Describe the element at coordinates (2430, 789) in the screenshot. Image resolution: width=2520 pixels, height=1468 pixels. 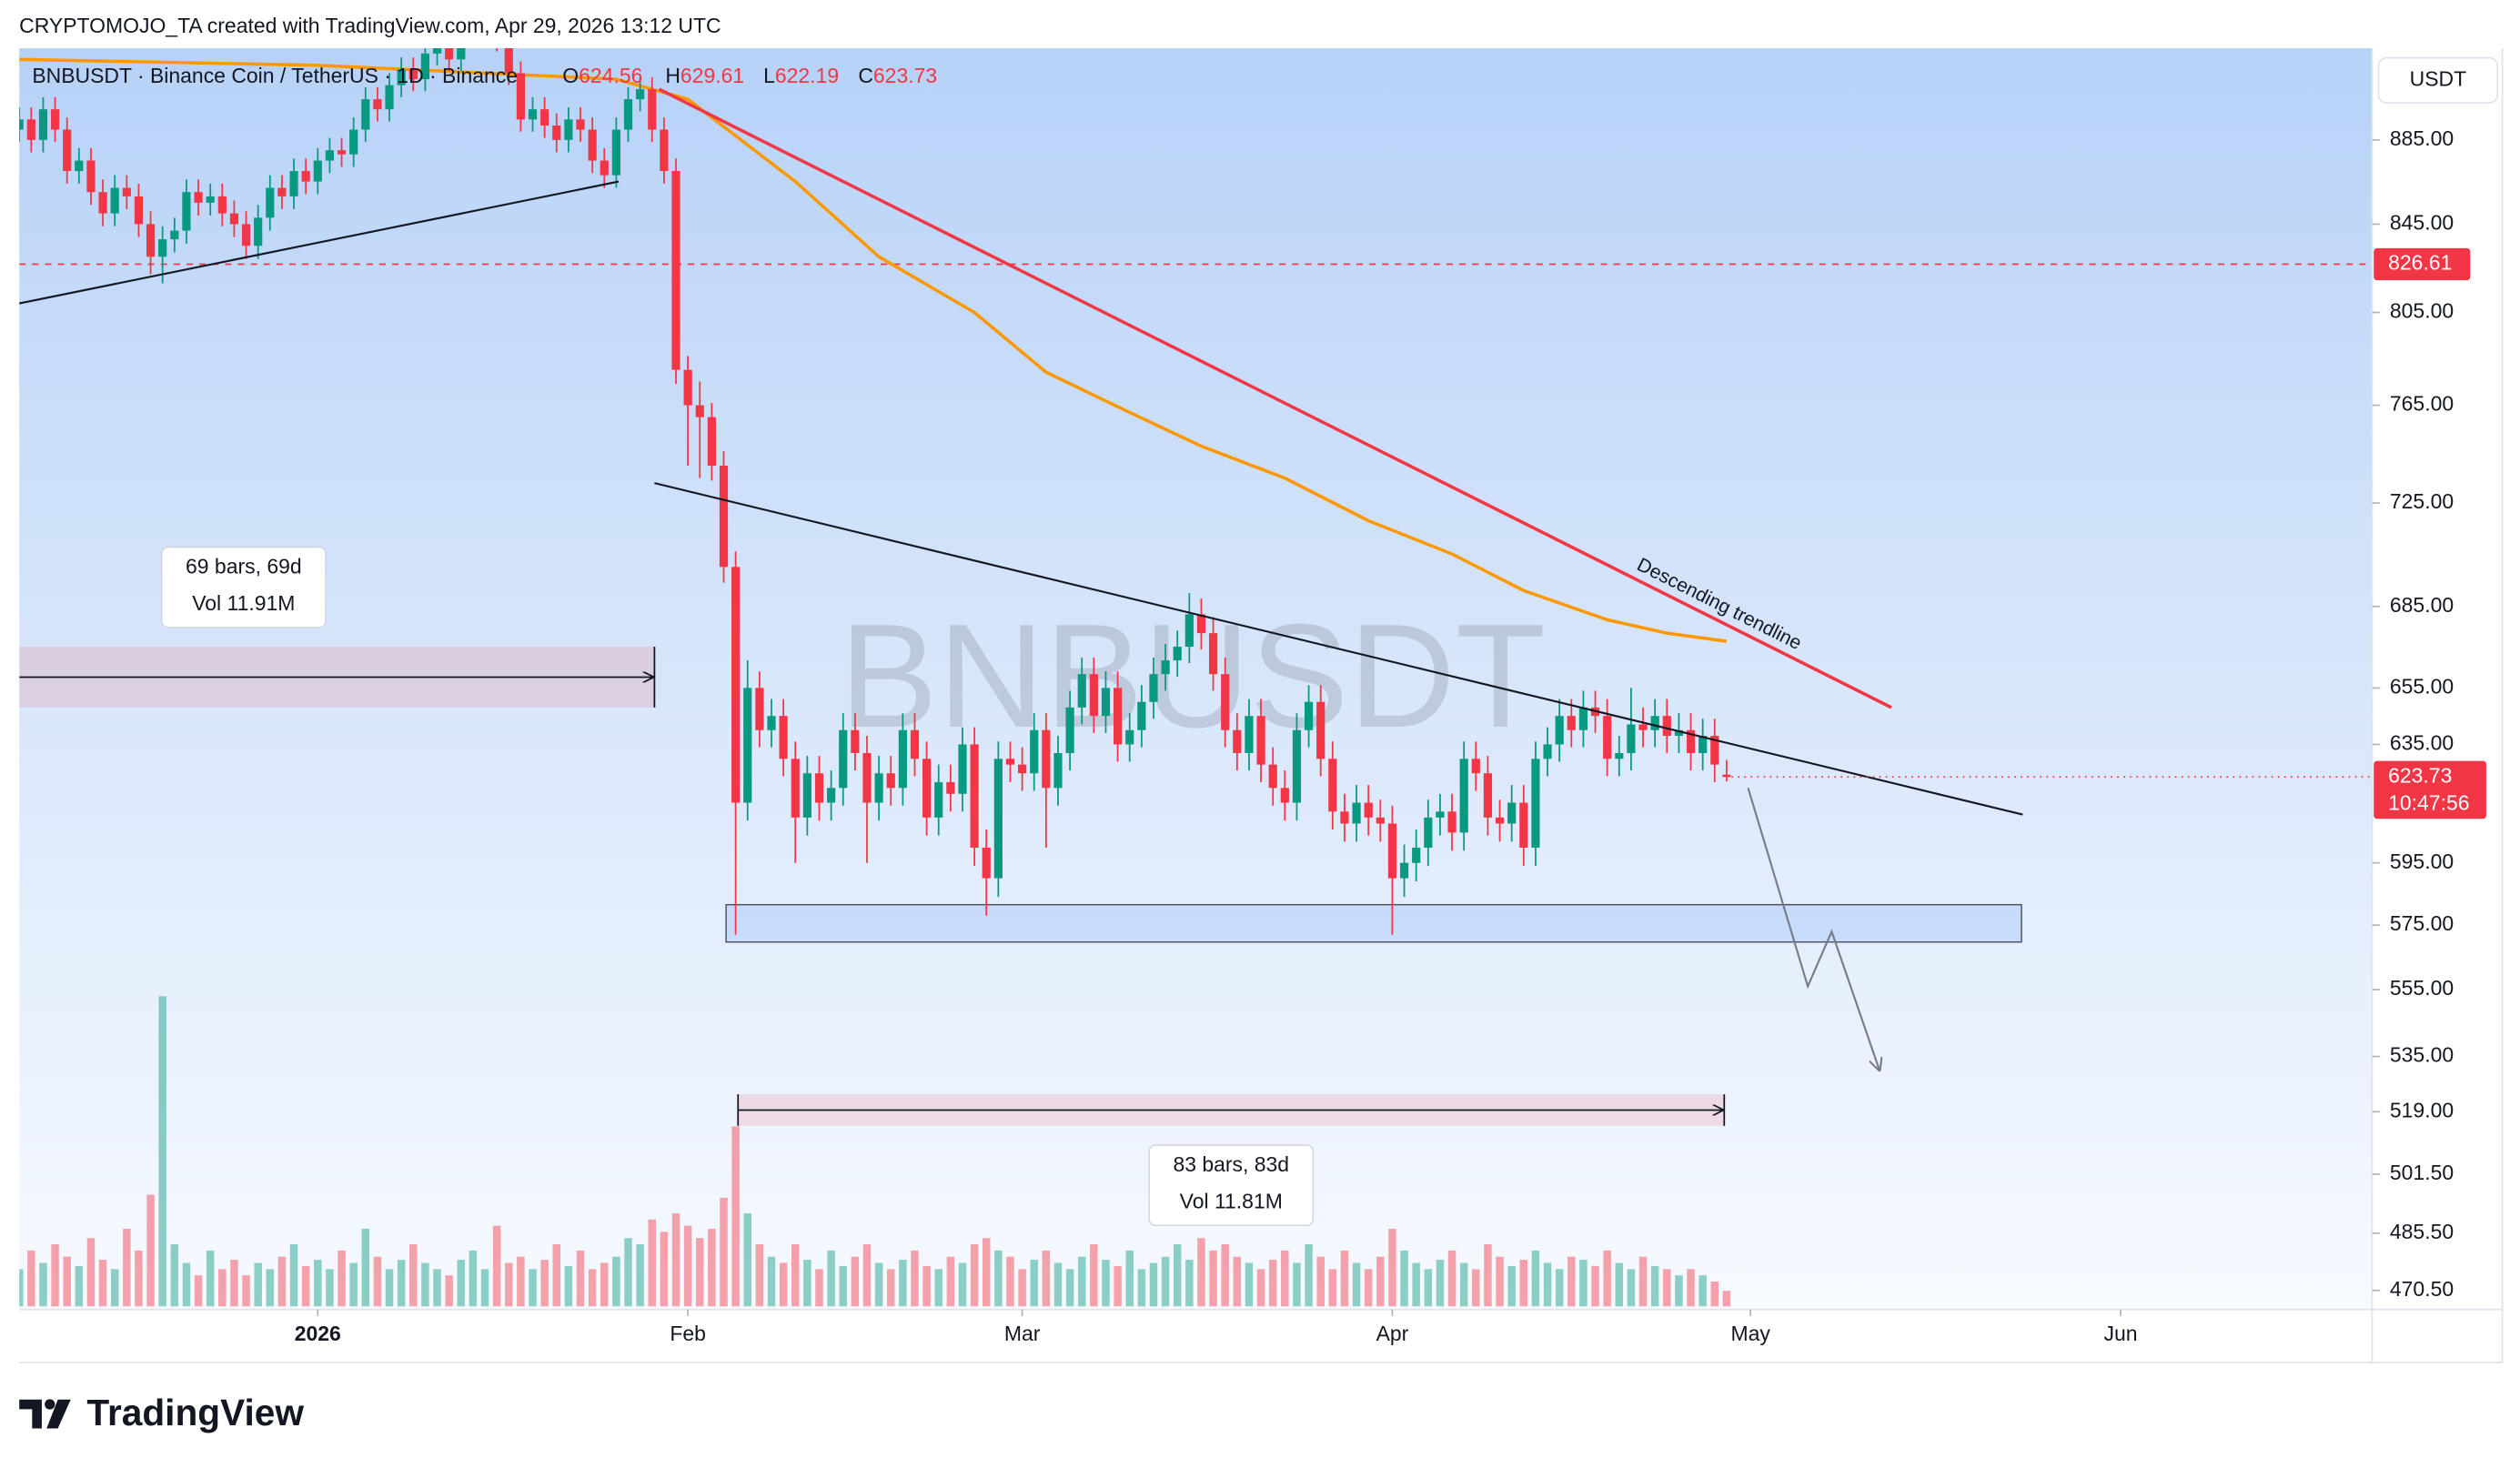
I see `last-price-box` at that location.